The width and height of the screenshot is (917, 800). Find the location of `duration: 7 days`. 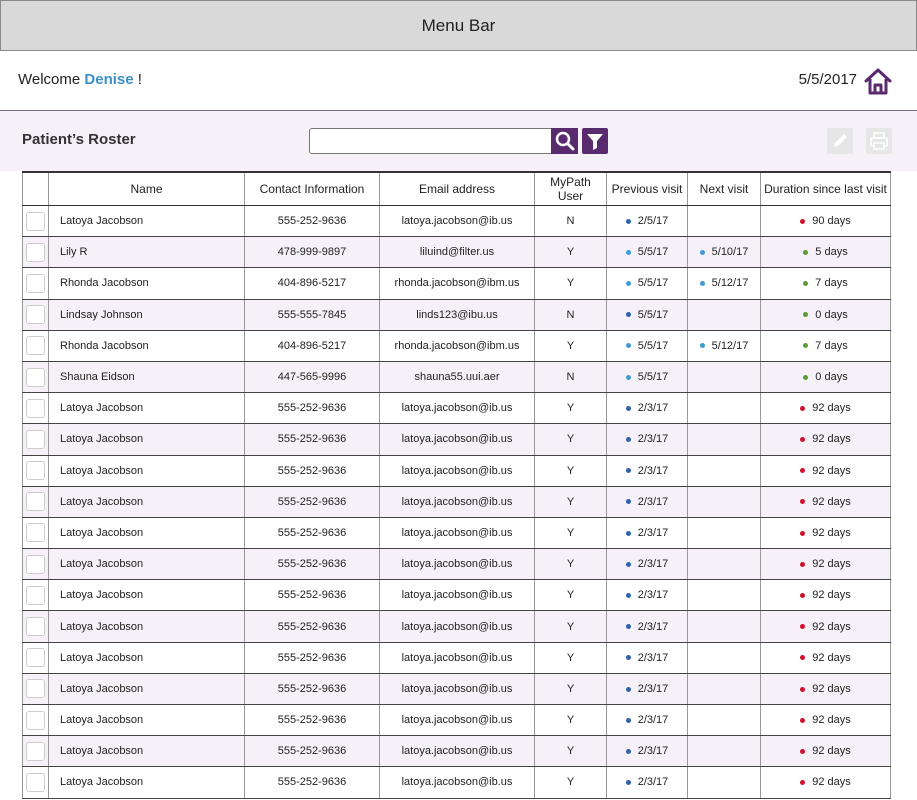

duration: 7 days is located at coordinates (831, 283).